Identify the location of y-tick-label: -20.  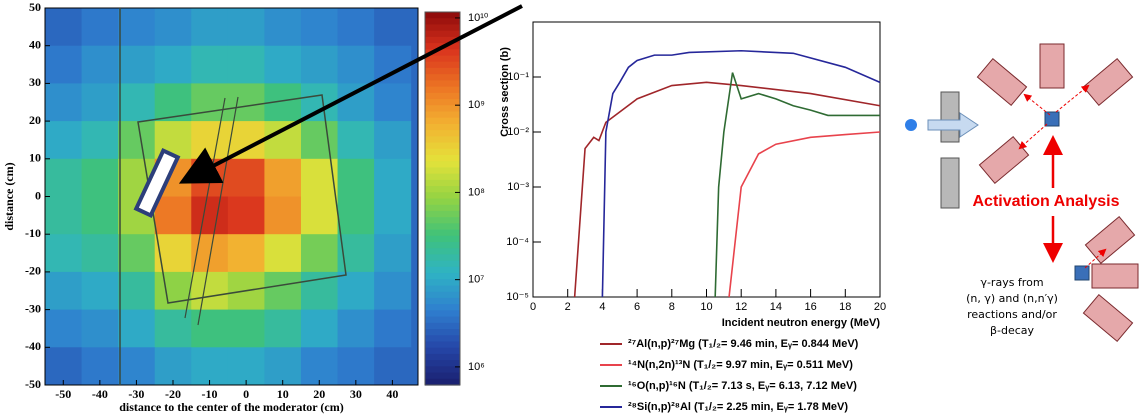
(33, 271).